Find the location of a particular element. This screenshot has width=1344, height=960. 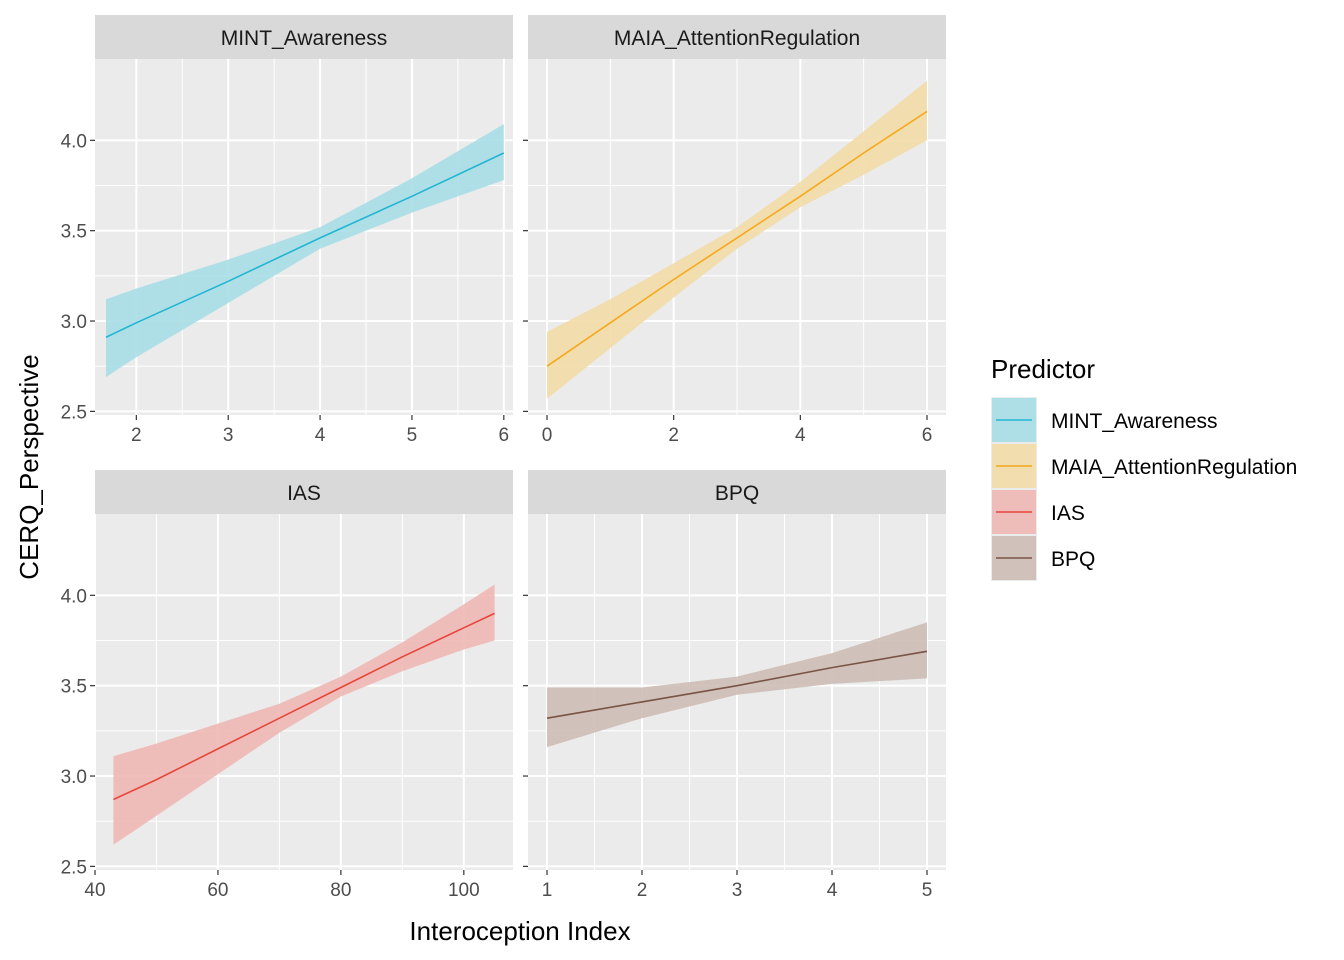

ribbon-ias is located at coordinates (304, 714).